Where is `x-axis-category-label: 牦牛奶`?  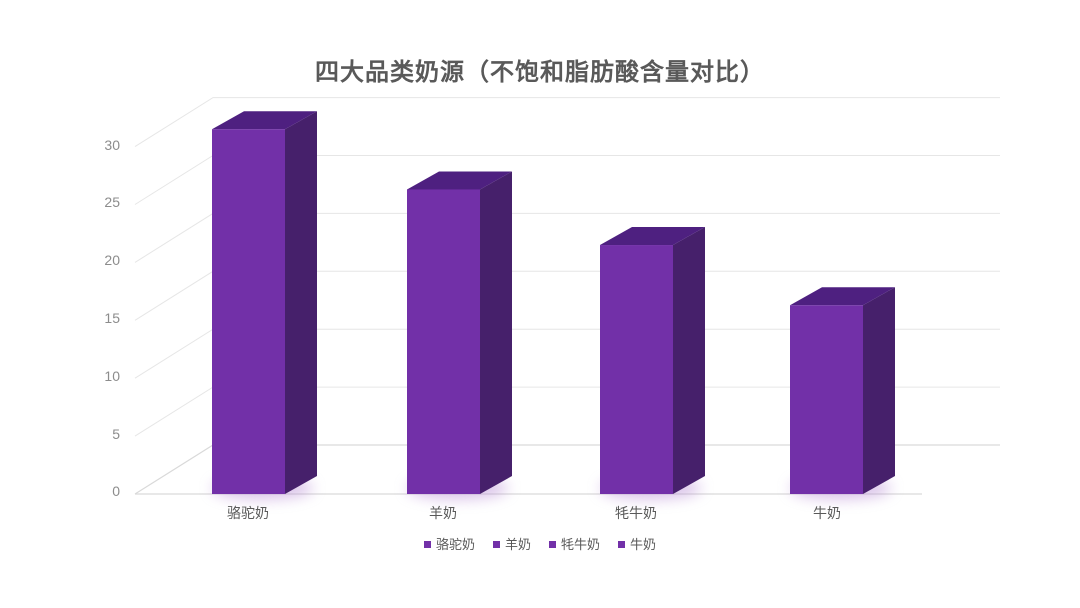
x-axis-category-label: 牦牛奶 is located at coordinates (636, 513).